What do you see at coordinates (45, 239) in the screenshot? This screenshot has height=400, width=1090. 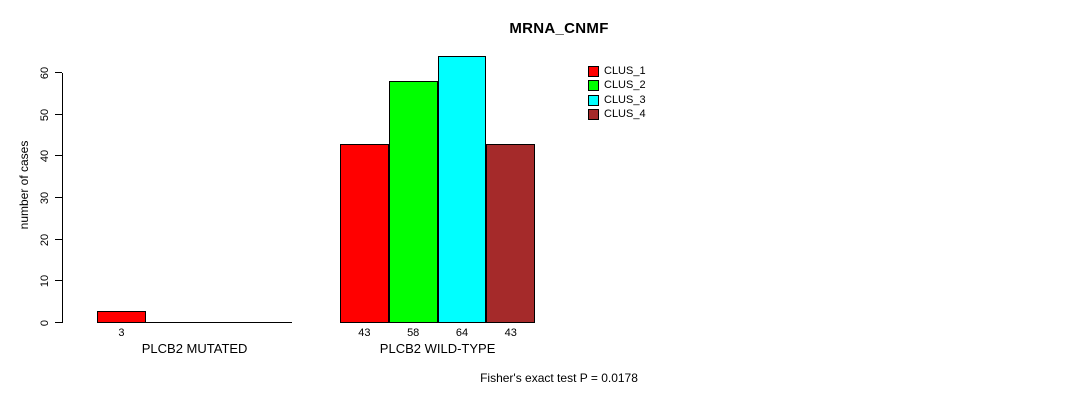 I see `y-tick-label: 20` at bounding box center [45, 239].